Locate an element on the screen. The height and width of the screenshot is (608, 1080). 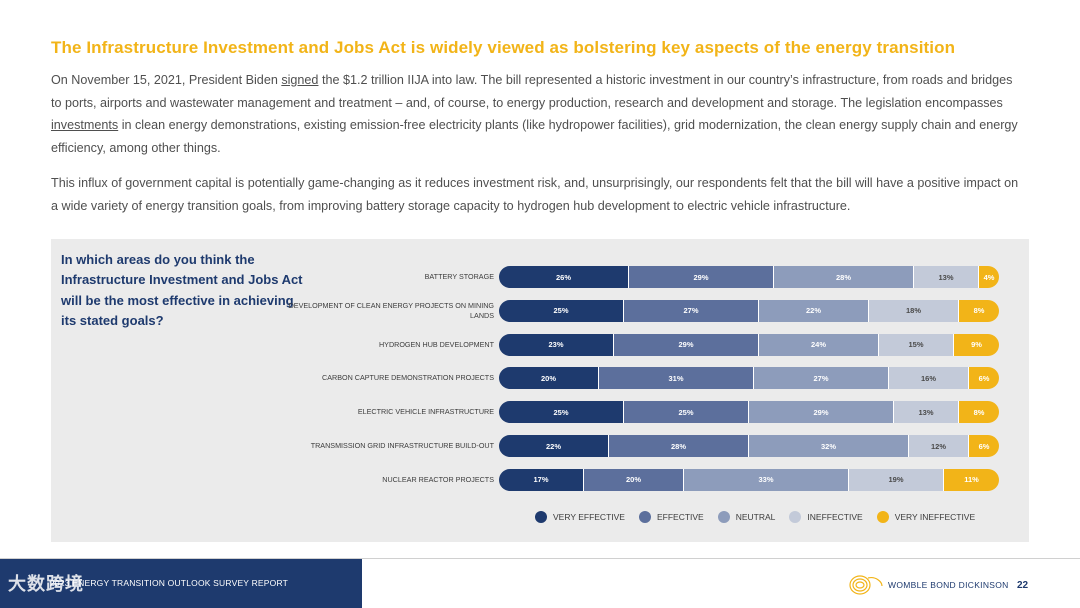
legend-label: NEUTRAL is located at coordinates (755, 517).